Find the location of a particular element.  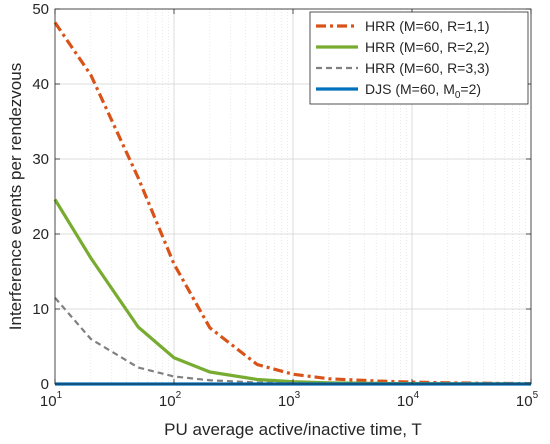

x-tick-label: 10² is located at coordinates (170, 400).